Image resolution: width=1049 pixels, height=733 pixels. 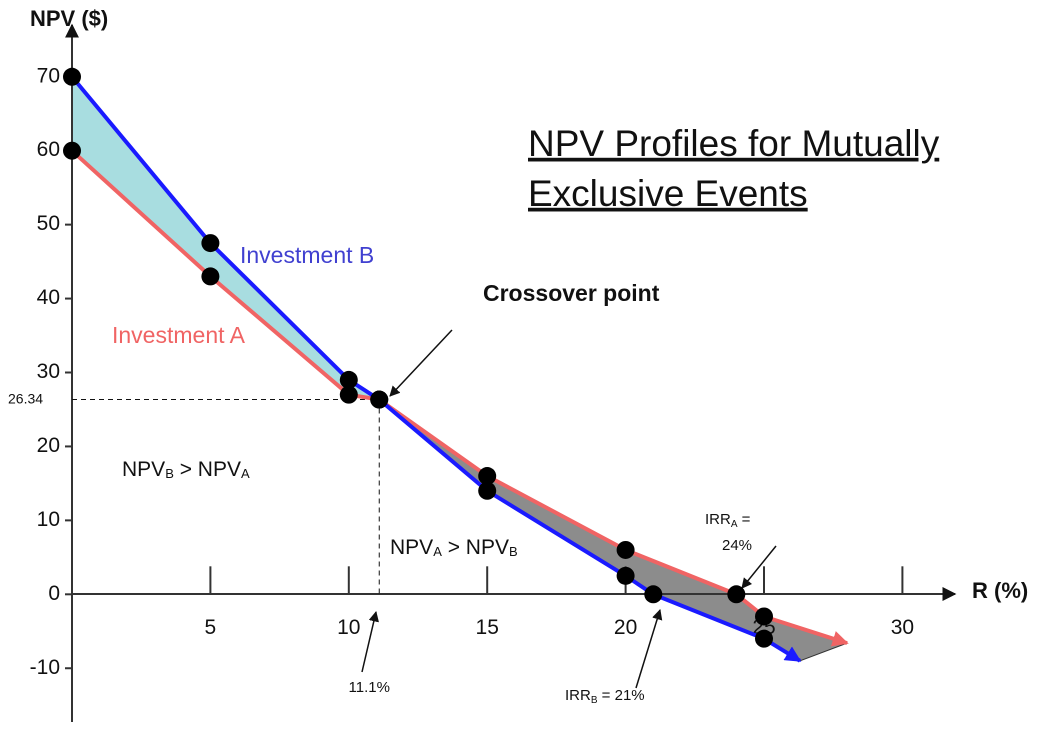 I want to click on annotation: 24%, so click(x=737, y=545).